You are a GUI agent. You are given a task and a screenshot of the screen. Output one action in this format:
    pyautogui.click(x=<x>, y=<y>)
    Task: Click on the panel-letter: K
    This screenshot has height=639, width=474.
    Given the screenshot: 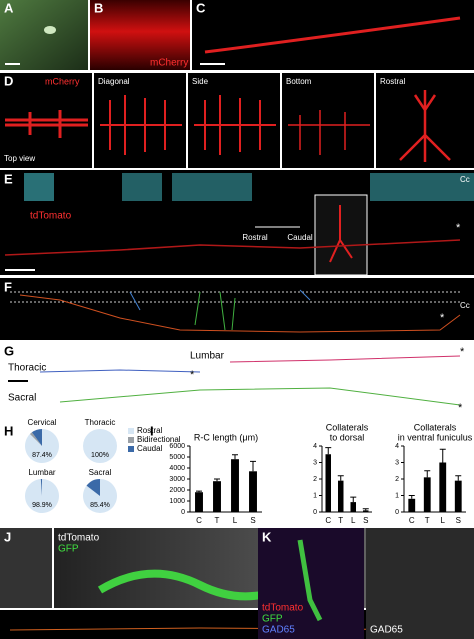 What is the action you would take?
    pyautogui.click(x=267, y=536)
    